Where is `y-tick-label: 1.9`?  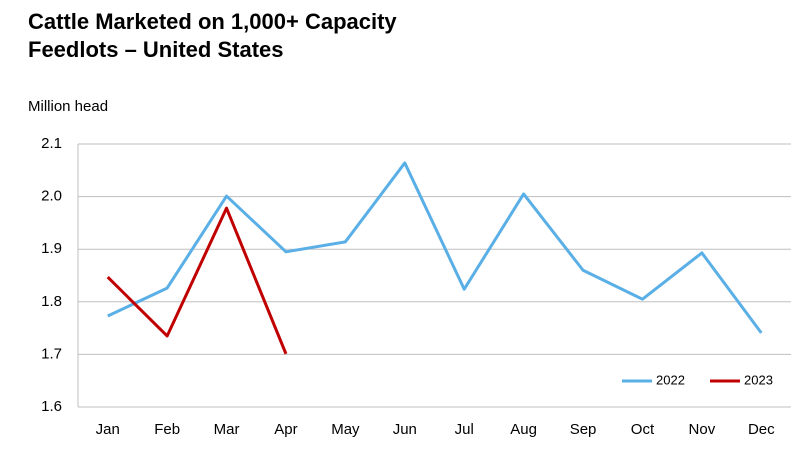
y-tick-label: 1.9 is located at coordinates (51, 248).